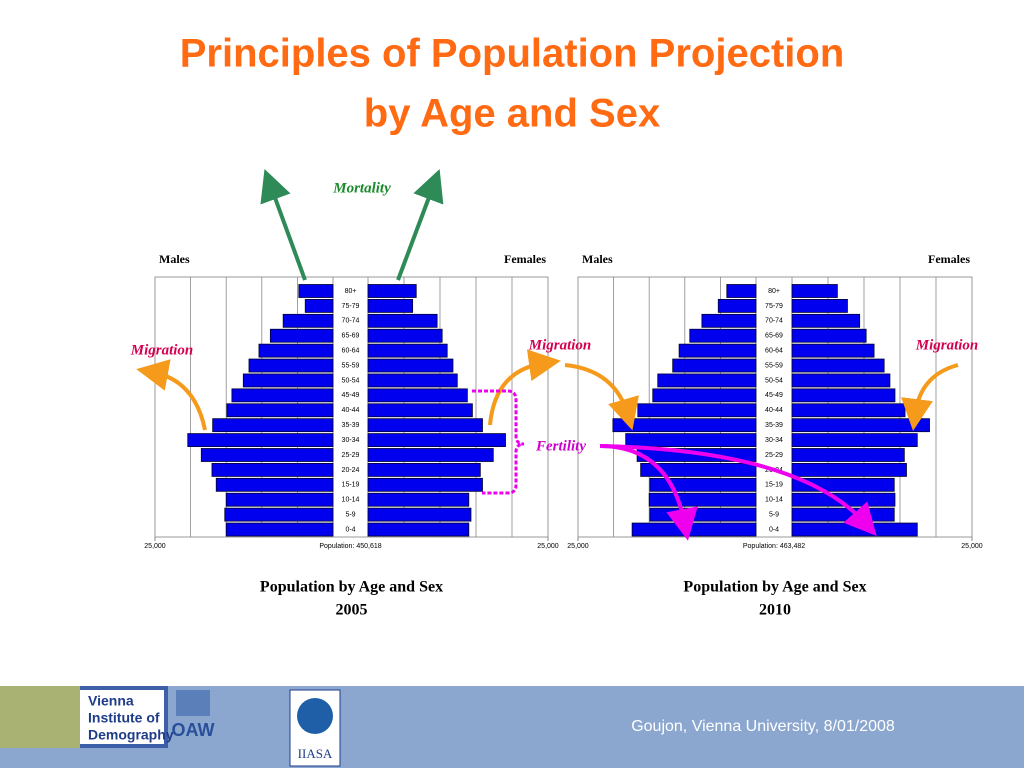 This screenshot has width=1024, height=773. Describe the element at coordinates (124, 718) in the screenshot. I see `logo-text: Institute of` at that location.